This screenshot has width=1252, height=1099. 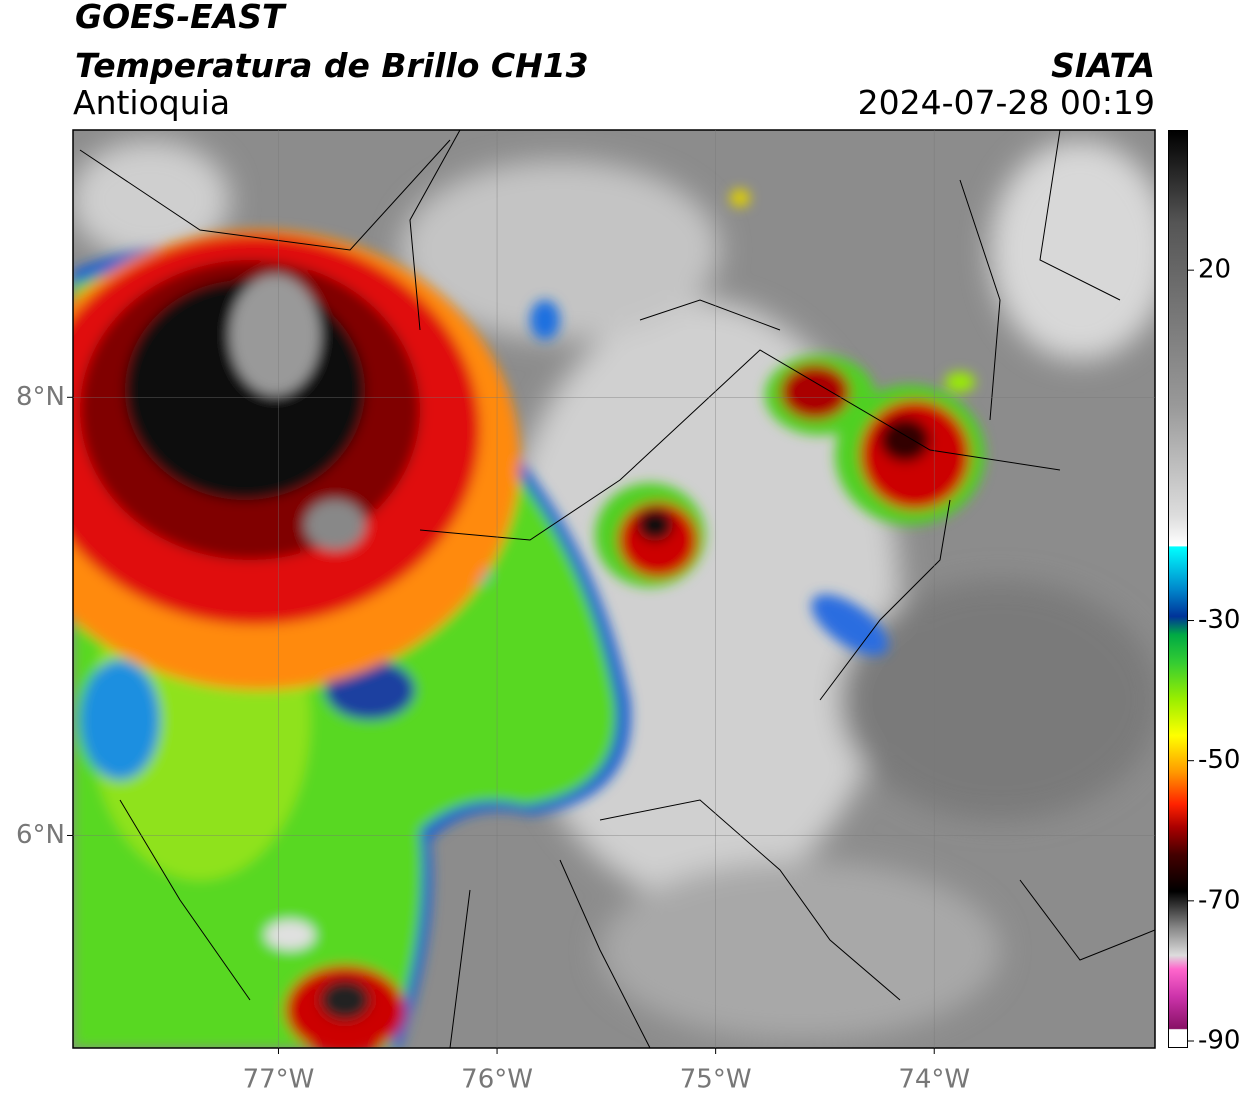 I want to click on colorbar, so click(x=1178, y=589).